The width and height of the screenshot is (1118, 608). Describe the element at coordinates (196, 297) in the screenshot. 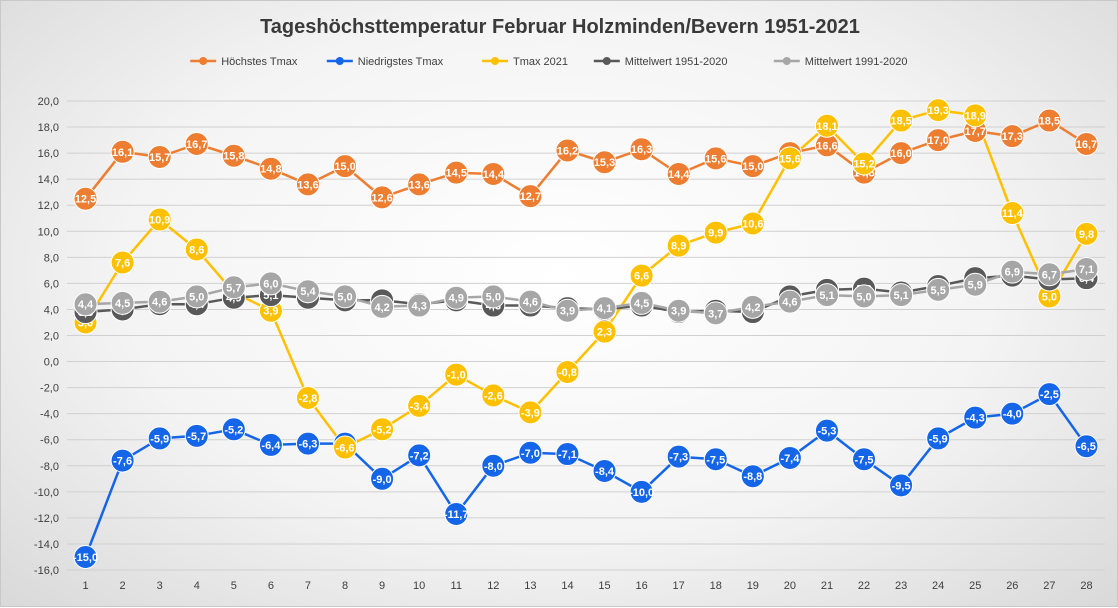

I see `data-label: 5,0` at that location.